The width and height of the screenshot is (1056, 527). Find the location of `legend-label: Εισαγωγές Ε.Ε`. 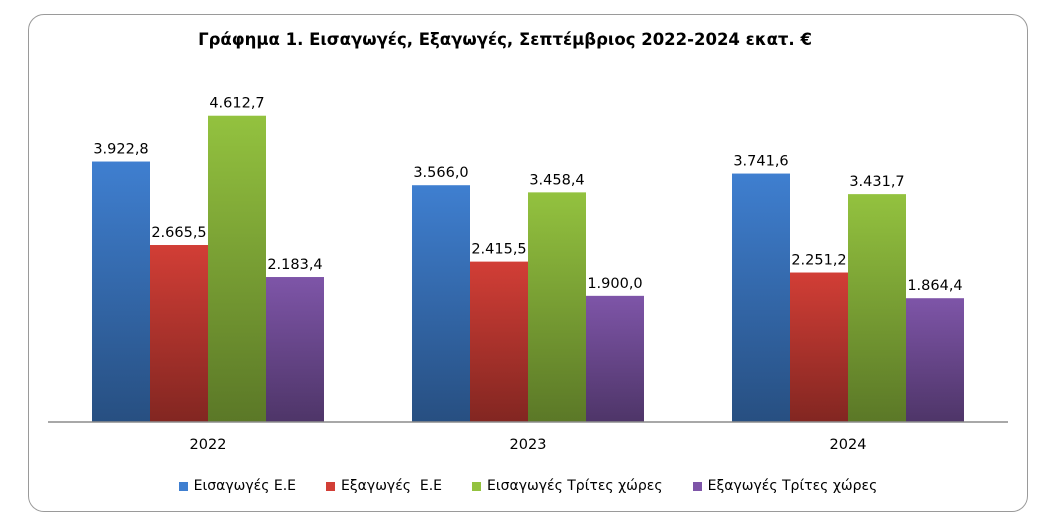

legend-label: Εισαγωγές Ε.Ε is located at coordinates (245, 486).